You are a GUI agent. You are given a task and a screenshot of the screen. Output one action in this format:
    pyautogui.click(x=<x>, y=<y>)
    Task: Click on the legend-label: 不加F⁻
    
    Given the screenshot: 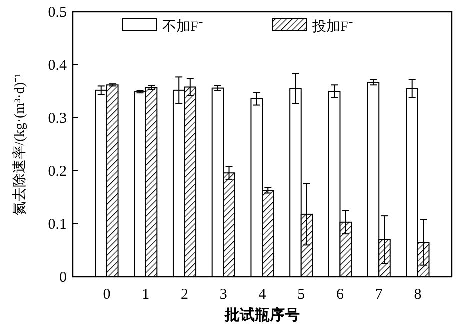 What is the action you would take?
    pyautogui.click(x=183, y=27)
    